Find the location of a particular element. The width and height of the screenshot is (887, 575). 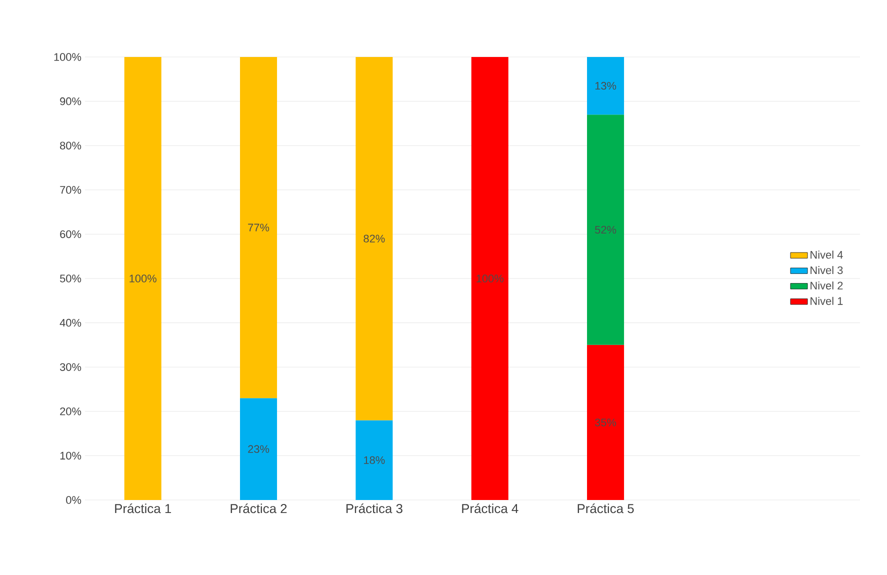

data-label: 52% is located at coordinates (605, 230).